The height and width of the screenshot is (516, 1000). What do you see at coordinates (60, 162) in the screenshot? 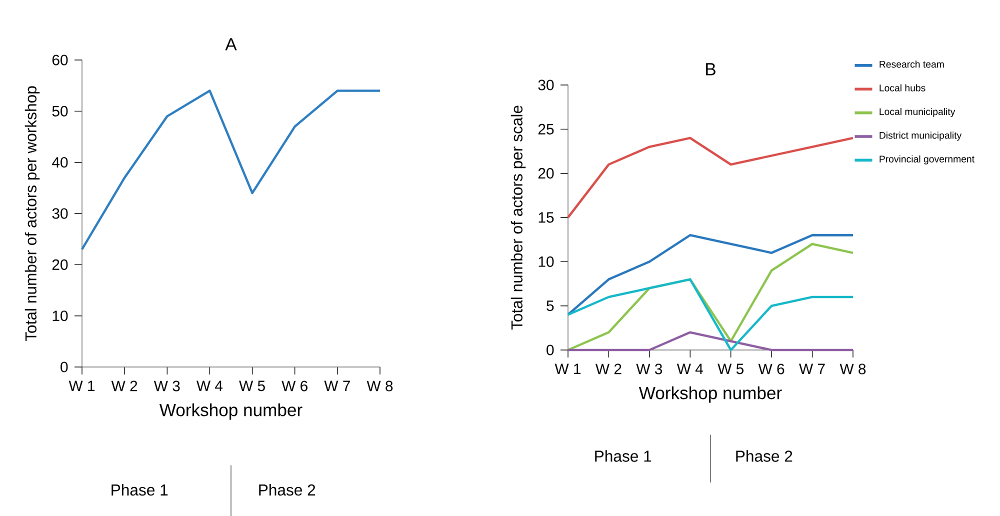
I see `y-tick-label: 40` at bounding box center [60, 162].